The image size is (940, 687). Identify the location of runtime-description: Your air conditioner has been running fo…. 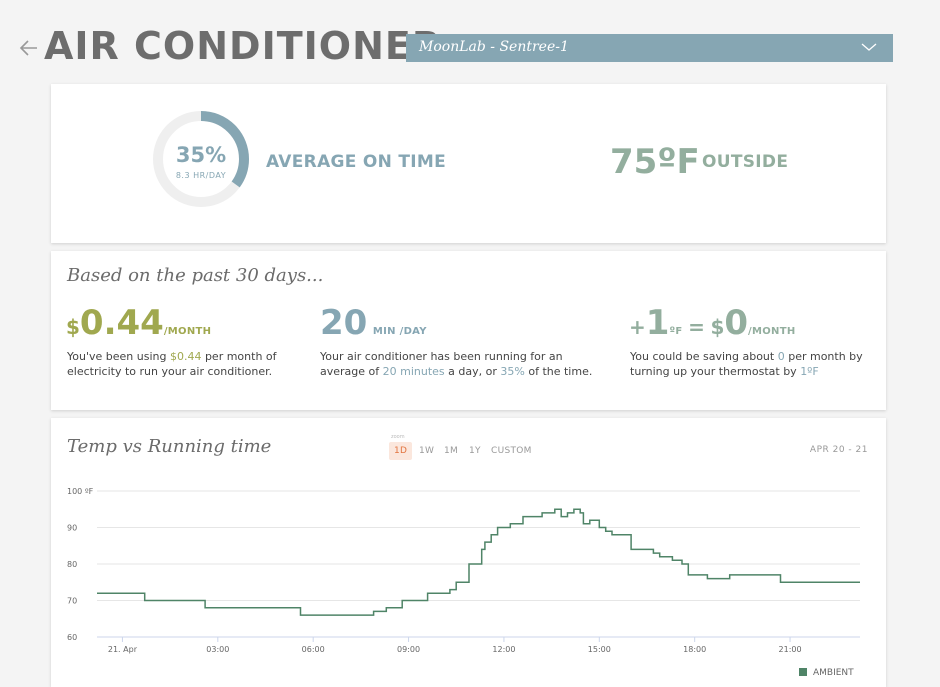
(462, 364).